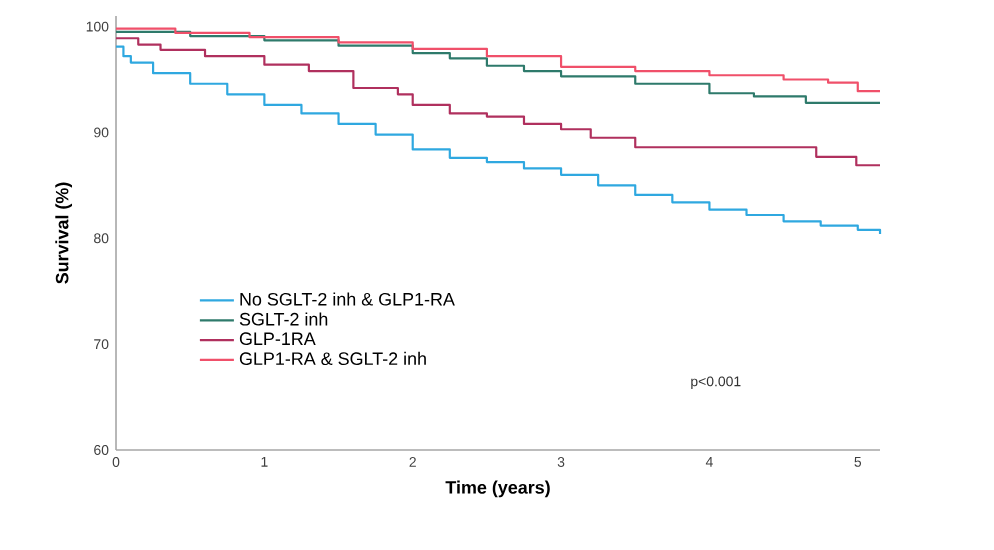  Describe the element at coordinates (283, 319) in the screenshot. I see `legend-label: SGLT-2 inh` at that location.